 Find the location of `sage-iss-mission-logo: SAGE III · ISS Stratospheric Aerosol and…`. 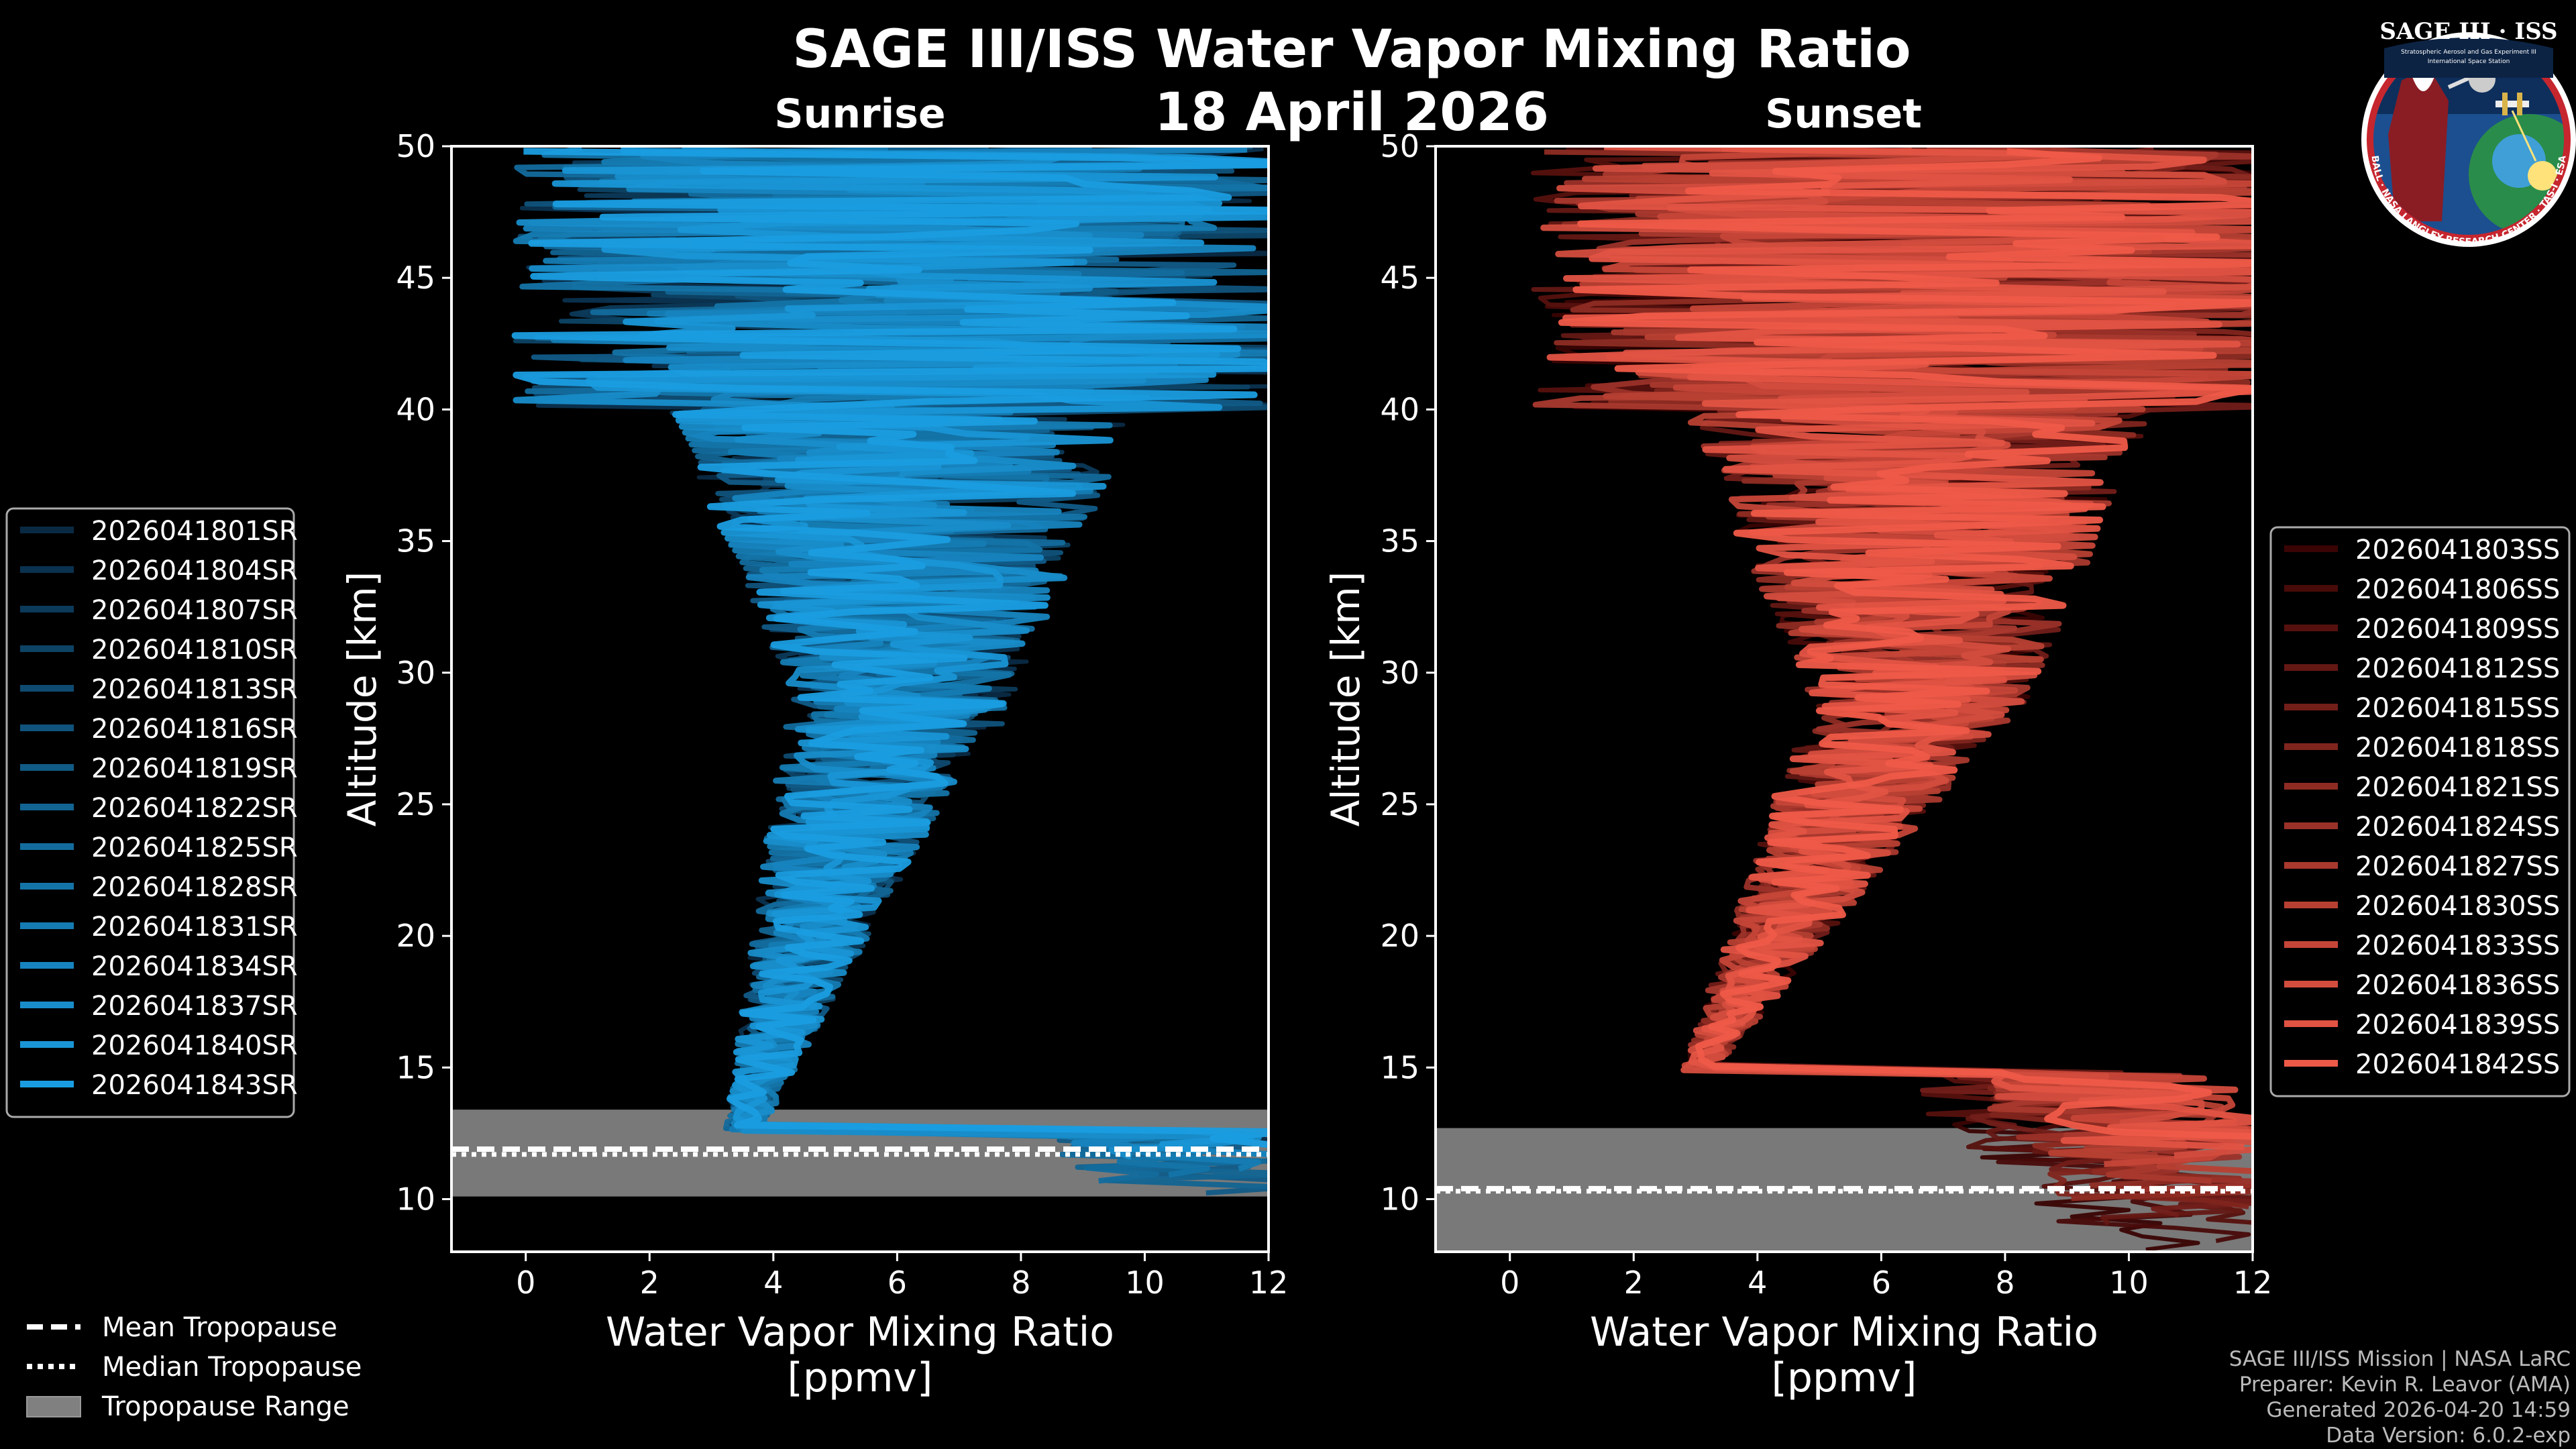

sage-iss-mission-logo: SAGE III · ISS Stratospheric Aerosol and… is located at coordinates (2468, 133).